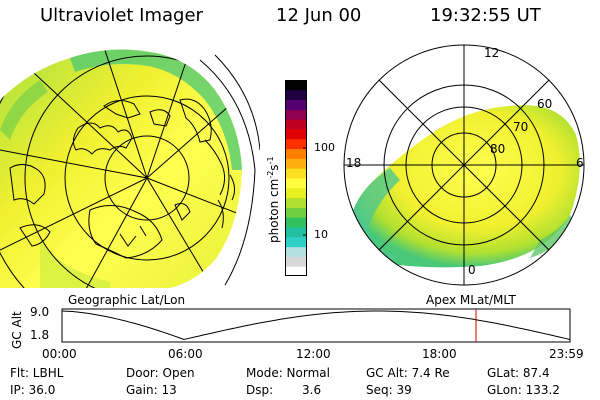 The width and height of the screenshot is (600, 400). What do you see at coordinates (185, 354) in the screenshot?
I see `timeline-xtick-0600: 06:00` at bounding box center [185, 354].